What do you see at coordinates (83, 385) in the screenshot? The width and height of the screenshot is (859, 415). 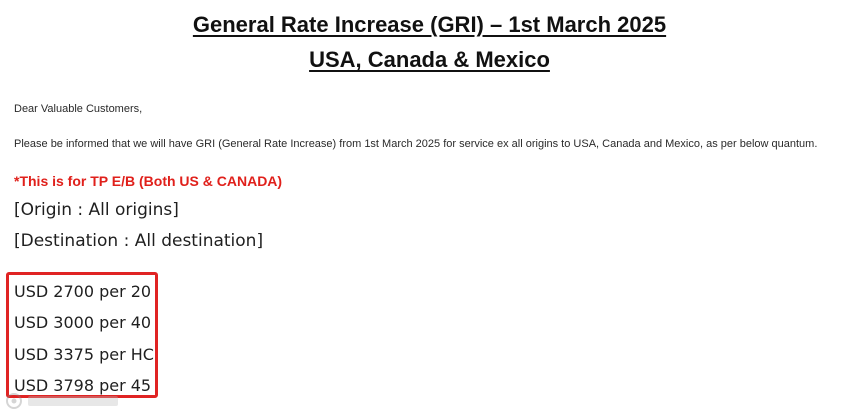 I see `rate-45ft: USD 3798 per 45` at bounding box center [83, 385].